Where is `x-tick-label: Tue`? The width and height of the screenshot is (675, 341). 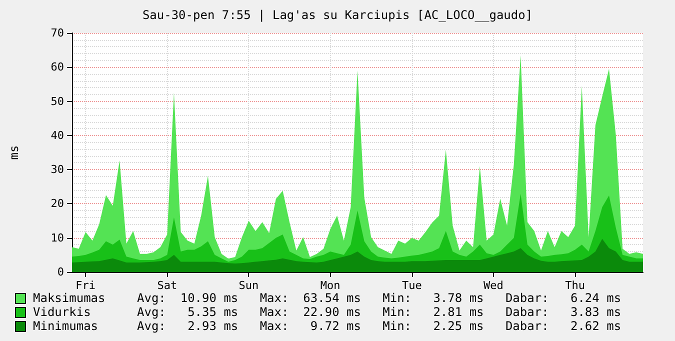 x-tick-label: Tue is located at coordinates (412, 285).